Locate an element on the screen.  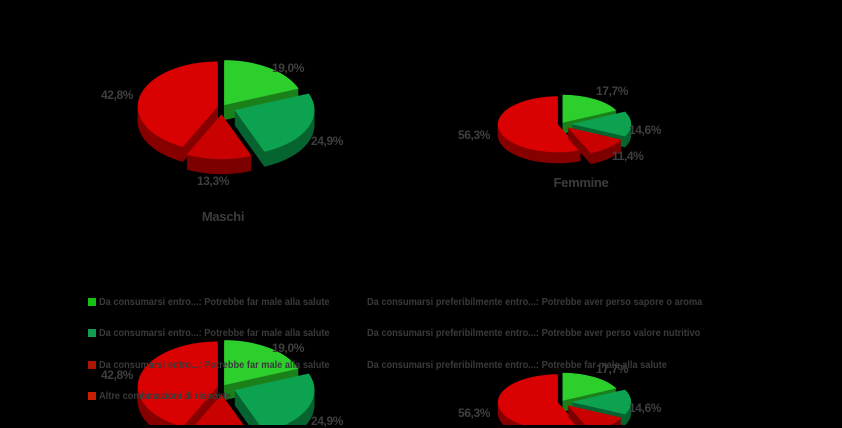
femmine-title: Femmine is located at coordinates (581, 182).